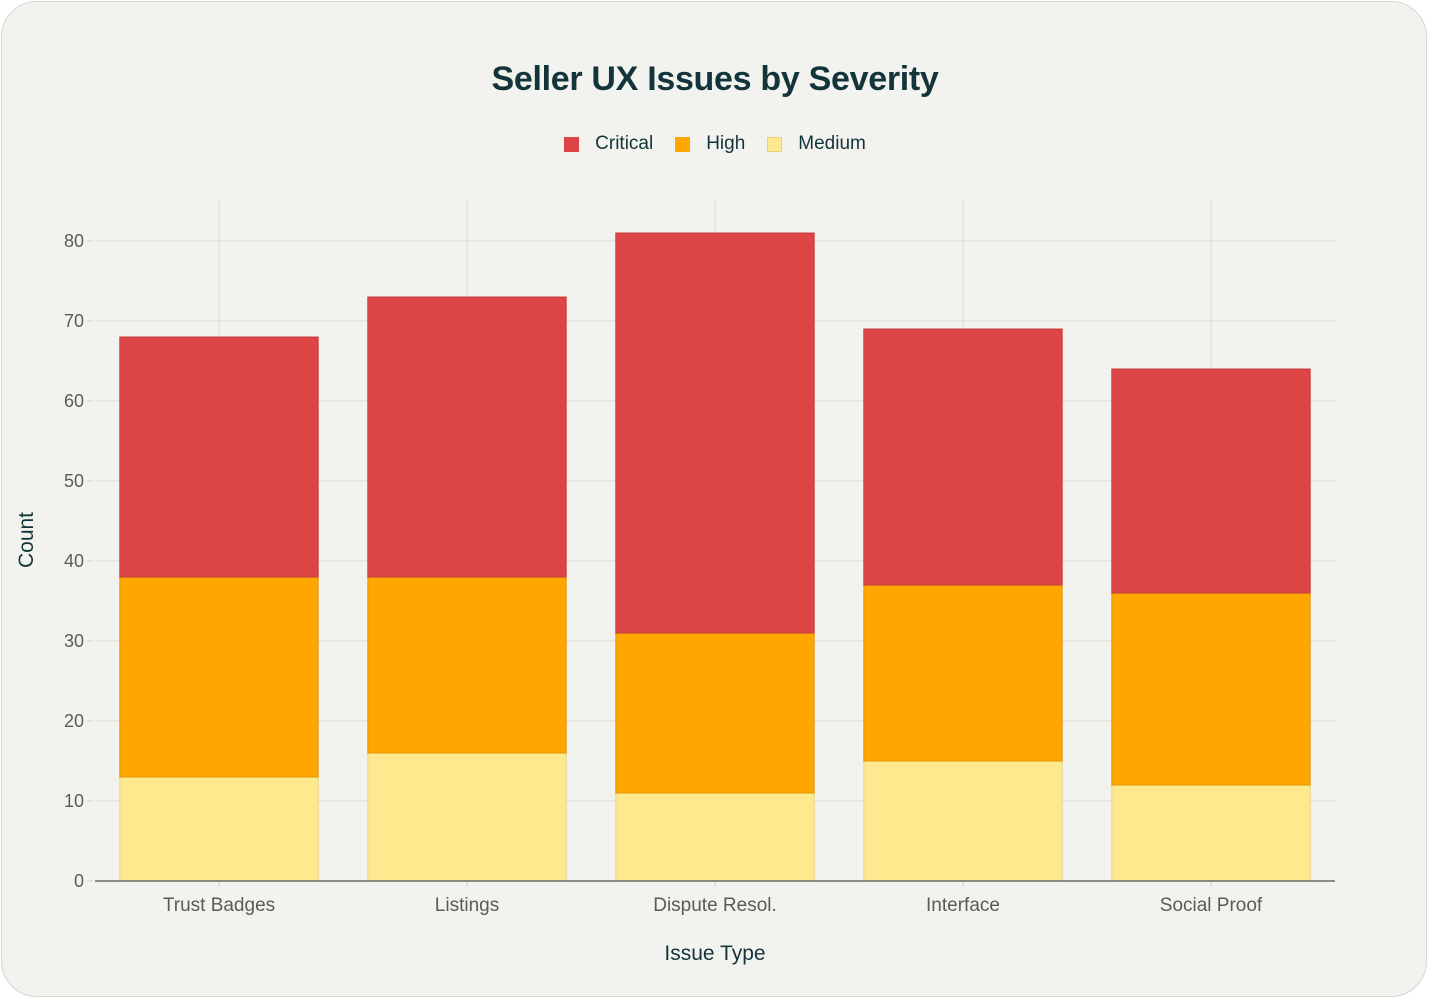 This screenshot has width=1430, height=1000. Describe the element at coordinates (715, 433) in the screenshot. I see `bar-critical-dispute-resol-` at that location.